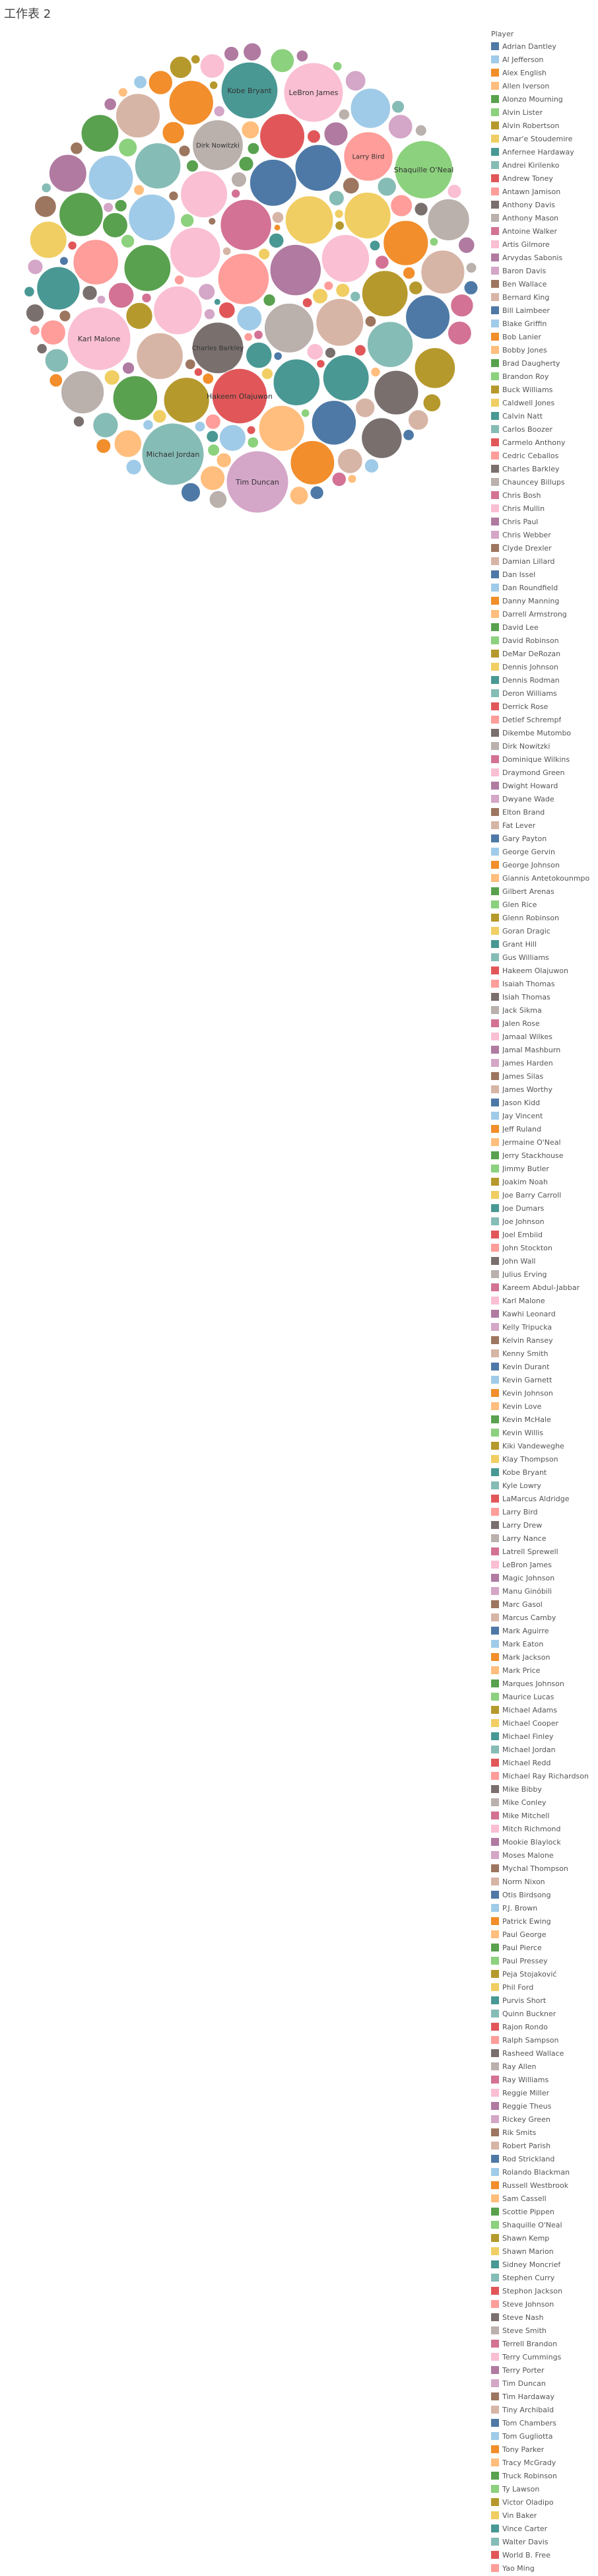 This screenshot has height=2576, width=598. What do you see at coordinates (545, 442) in the screenshot?
I see `legend-item-carmelo-anthony: Carmelo Anthony` at bounding box center [545, 442].